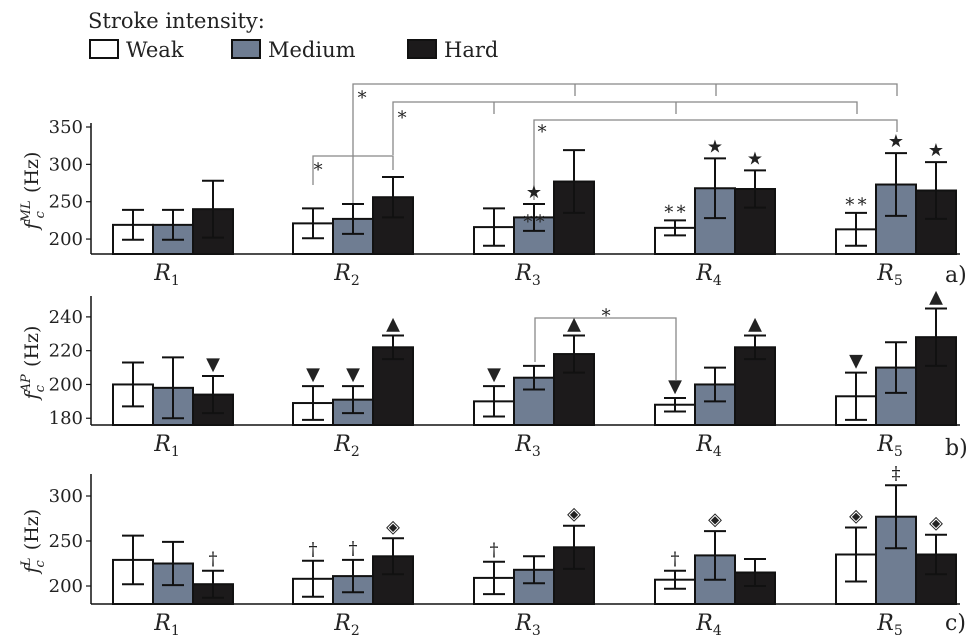 Image resolution: width=973 pixels, height=637 pixels. What do you see at coordinates (605, 348) in the screenshot?
I see `bracket-r3-medium-r4-weak` at bounding box center [605, 348].